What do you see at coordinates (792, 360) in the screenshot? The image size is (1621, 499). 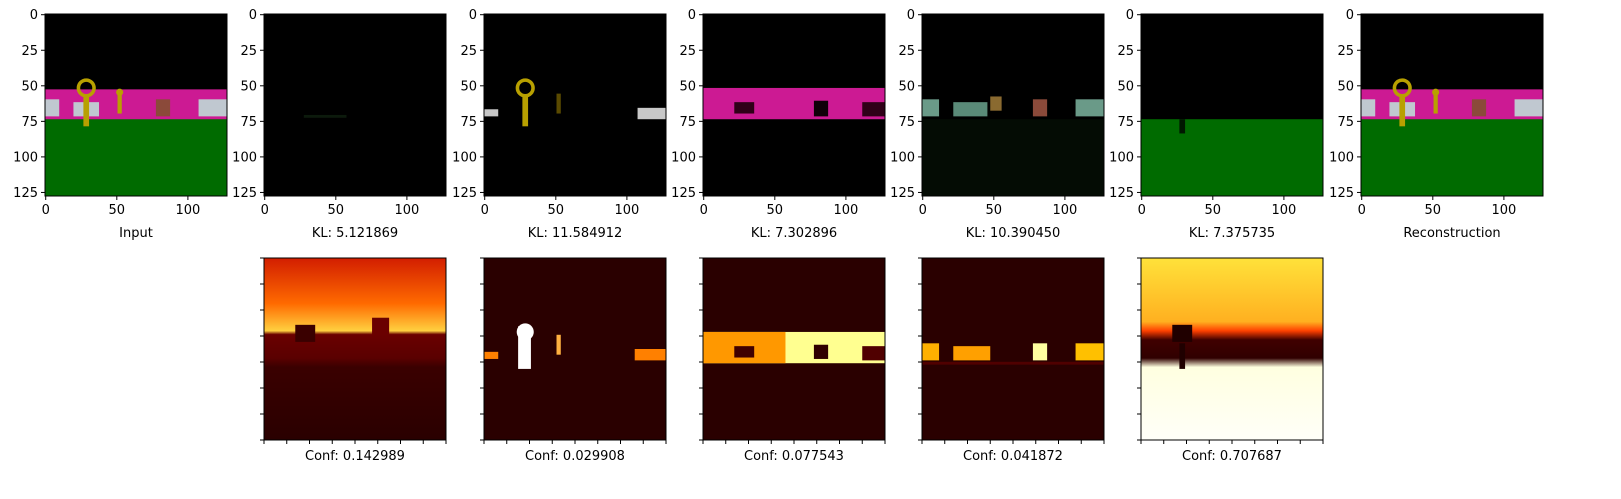 I see `confidence-panel: Conf: 0.077543` at bounding box center [792, 360].